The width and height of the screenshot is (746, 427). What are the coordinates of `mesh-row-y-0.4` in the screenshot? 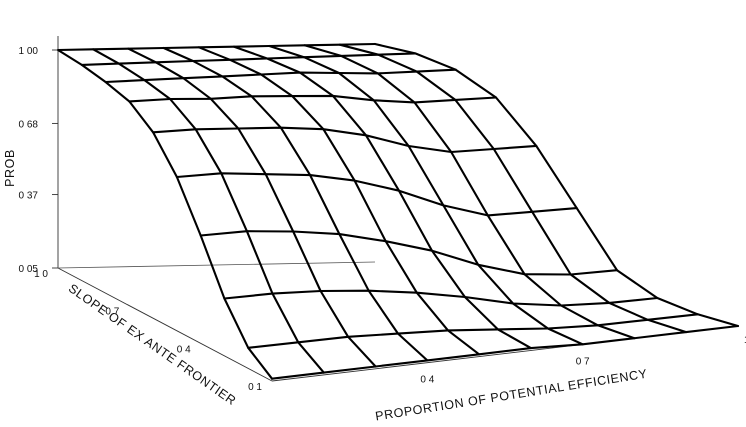 It's located at (409, 253).